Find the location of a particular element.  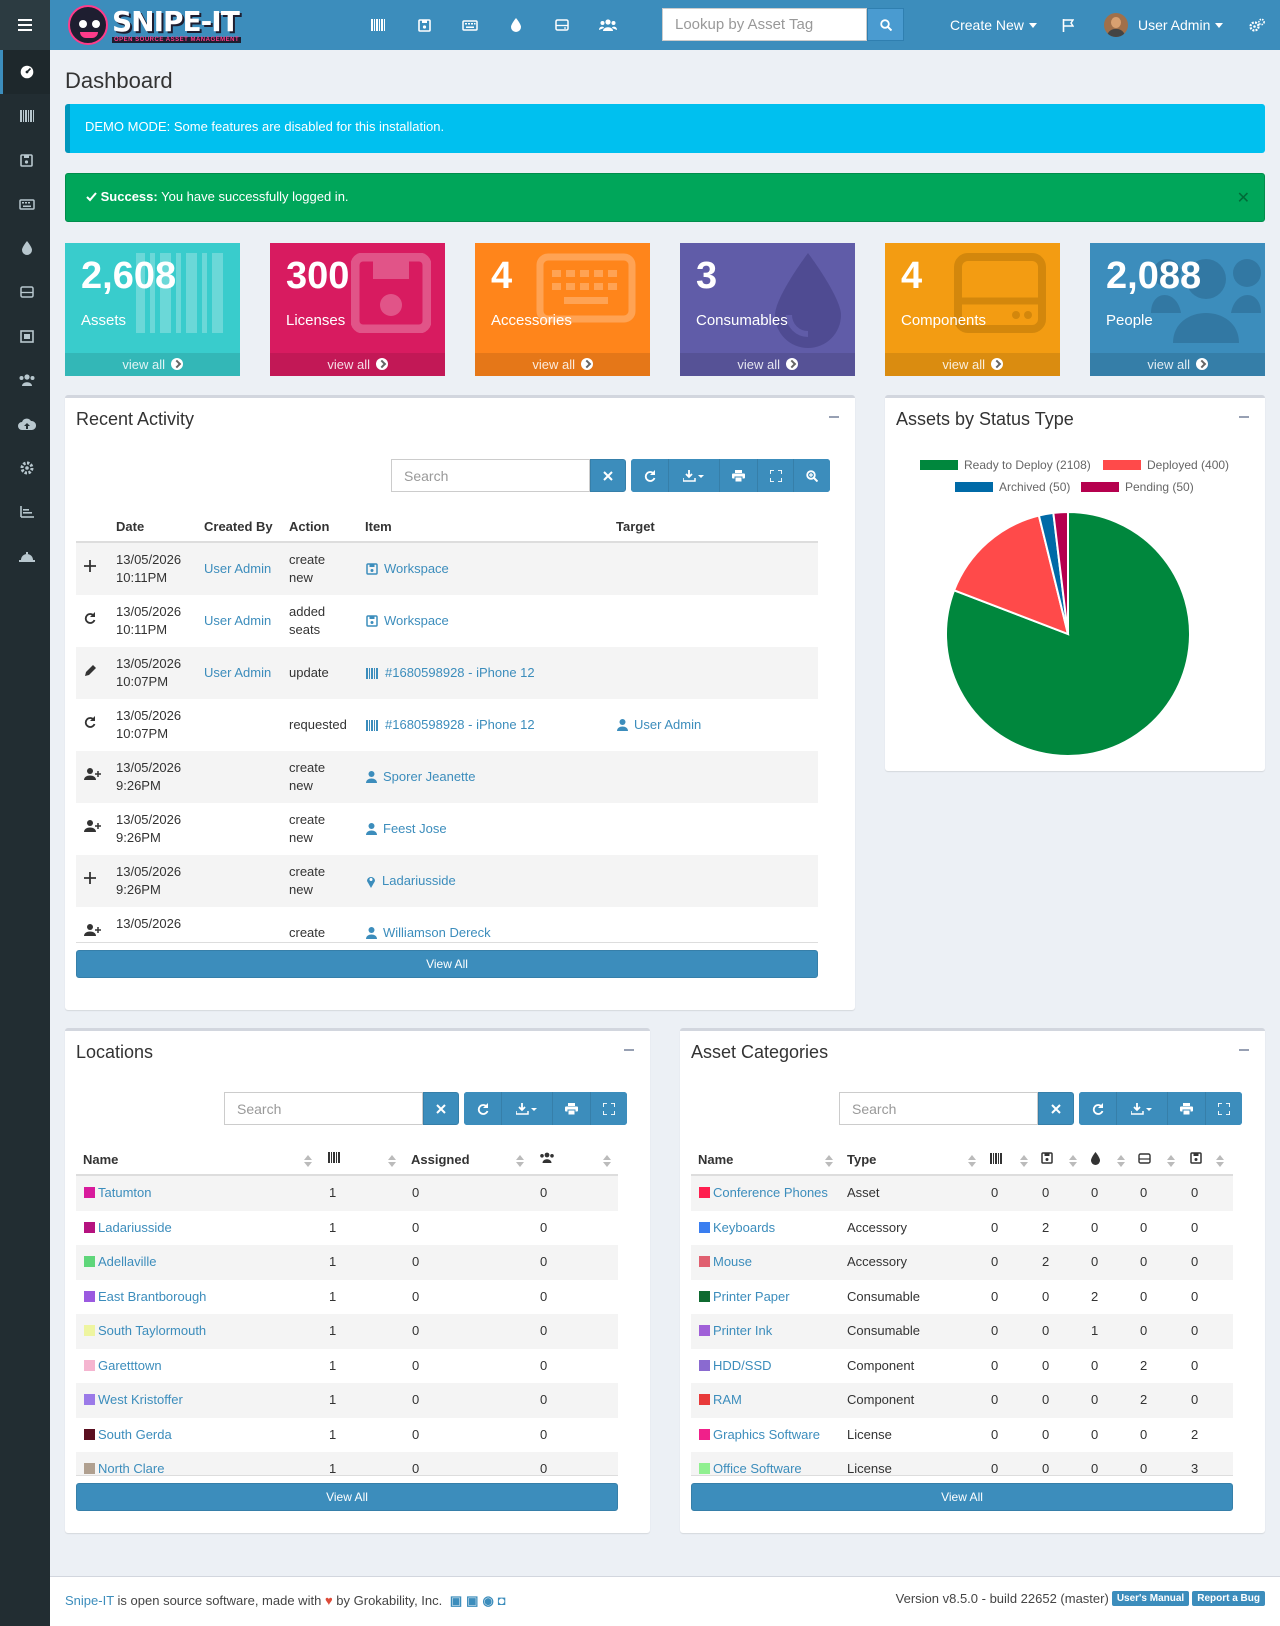

user-menu-dropdown: User Admin is located at coordinates (1181, 25).